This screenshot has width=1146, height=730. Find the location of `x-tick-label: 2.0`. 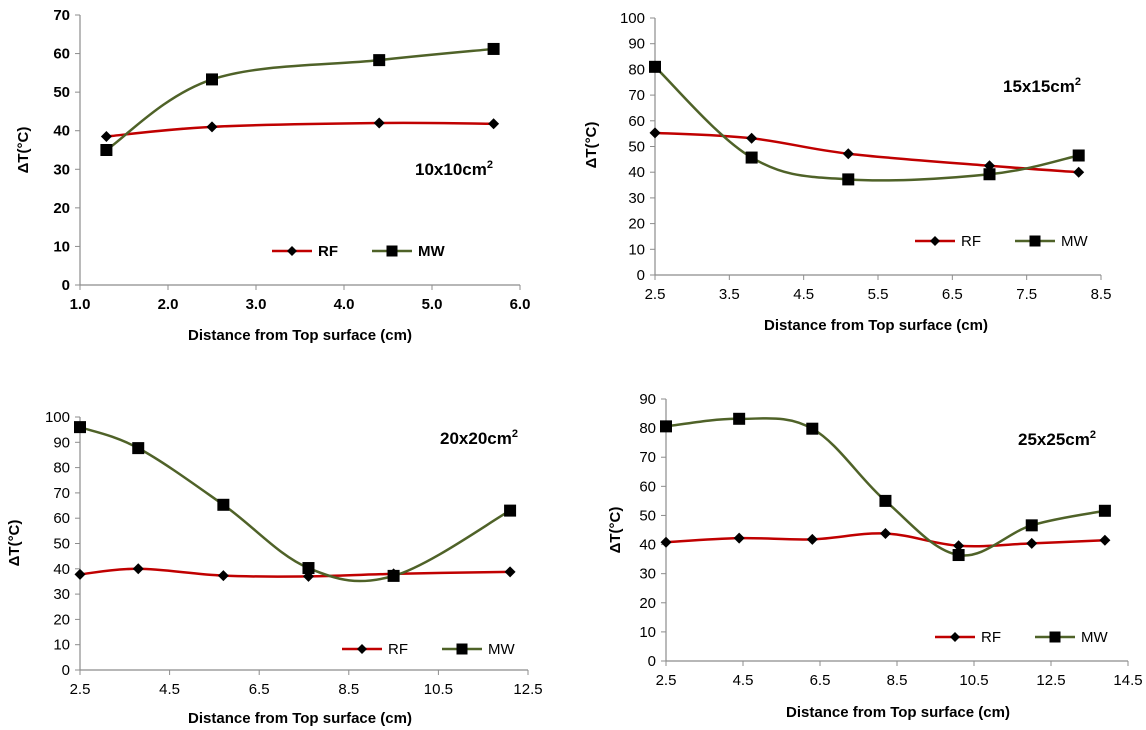

x-tick-label: 2.0 is located at coordinates (168, 304).